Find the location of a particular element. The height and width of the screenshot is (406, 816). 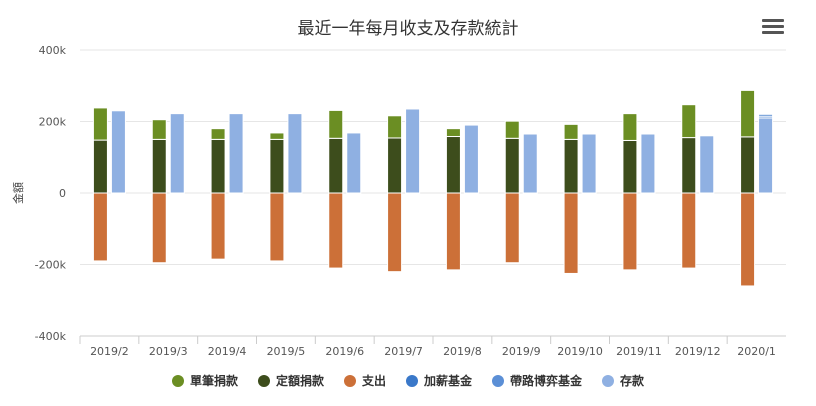

chart-legend: 單筆捐款 定額捐款 支出 加薪基金 帶路博弈基金 存款 is located at coordinates (408, 380).